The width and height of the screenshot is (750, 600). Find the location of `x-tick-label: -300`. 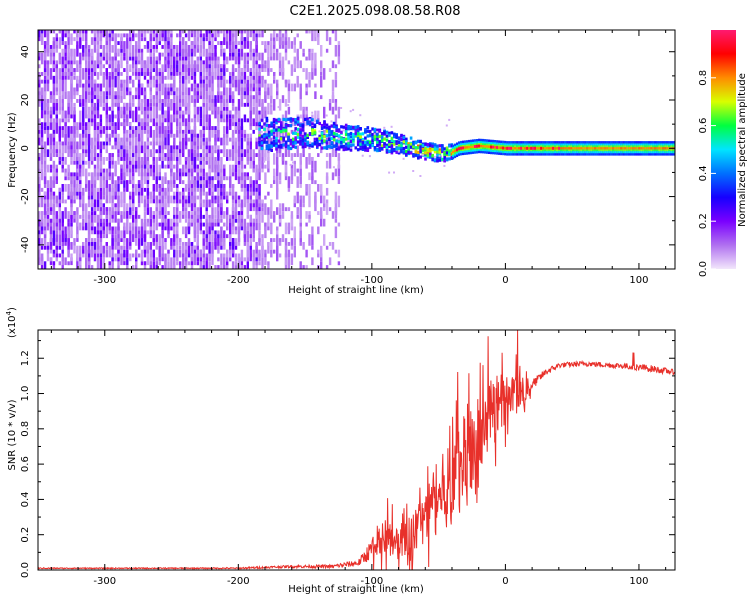

x-tick-label: -300 is located at coordinates (104, 280).